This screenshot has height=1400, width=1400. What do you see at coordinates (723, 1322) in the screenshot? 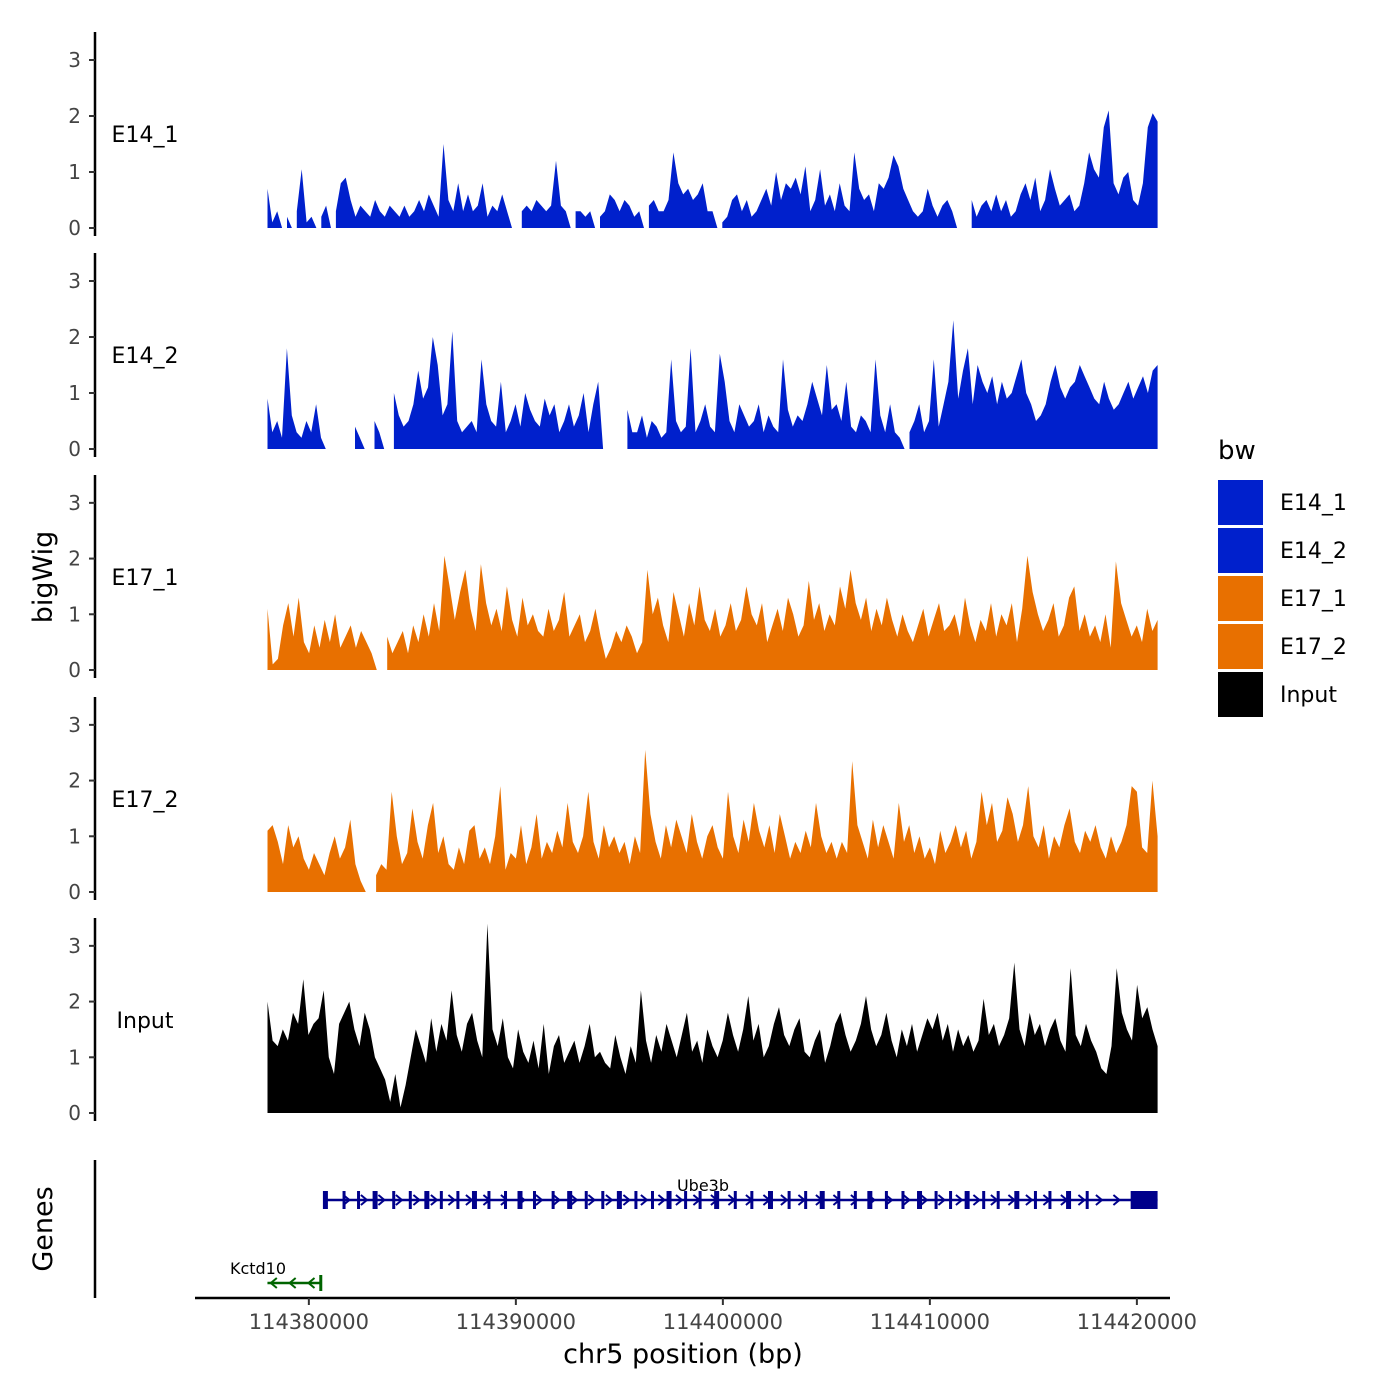
I see `x-tick-label: 114400000` at bounding box center [723, 1322].